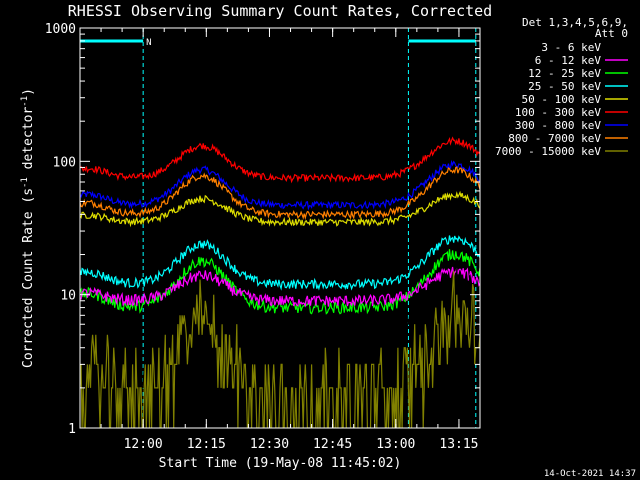 The image size is (640, 480). Describe the element at coordinates (548, 151) in the screenshot. I see `legend-entry-label: 7000 - 15000 keV` at that location.